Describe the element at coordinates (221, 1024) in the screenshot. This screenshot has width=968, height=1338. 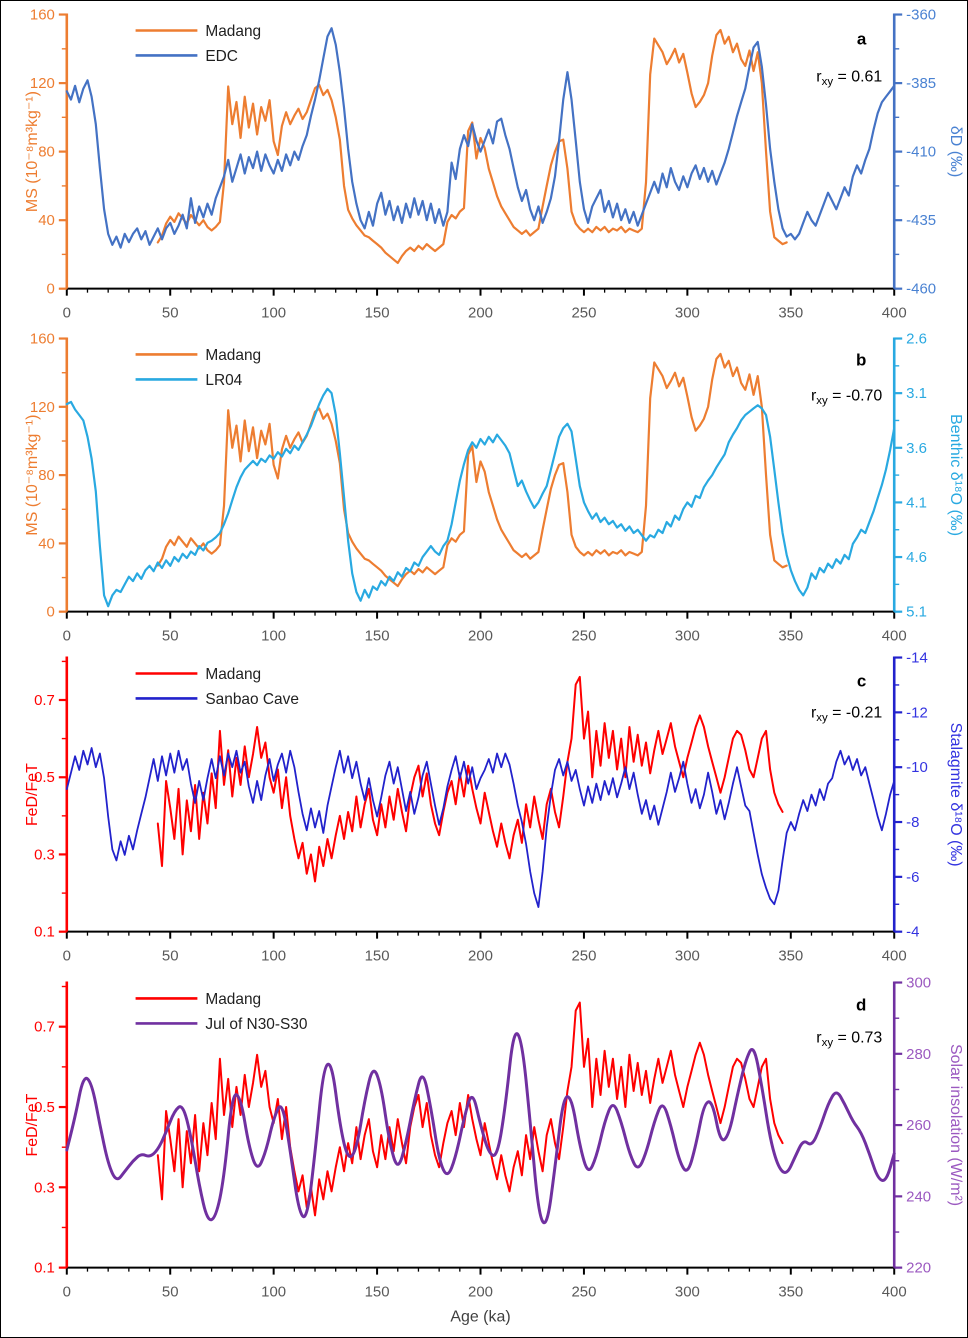
I see `legend-item-jul-of-n30-s30: Jul of N30-S30` at that location.